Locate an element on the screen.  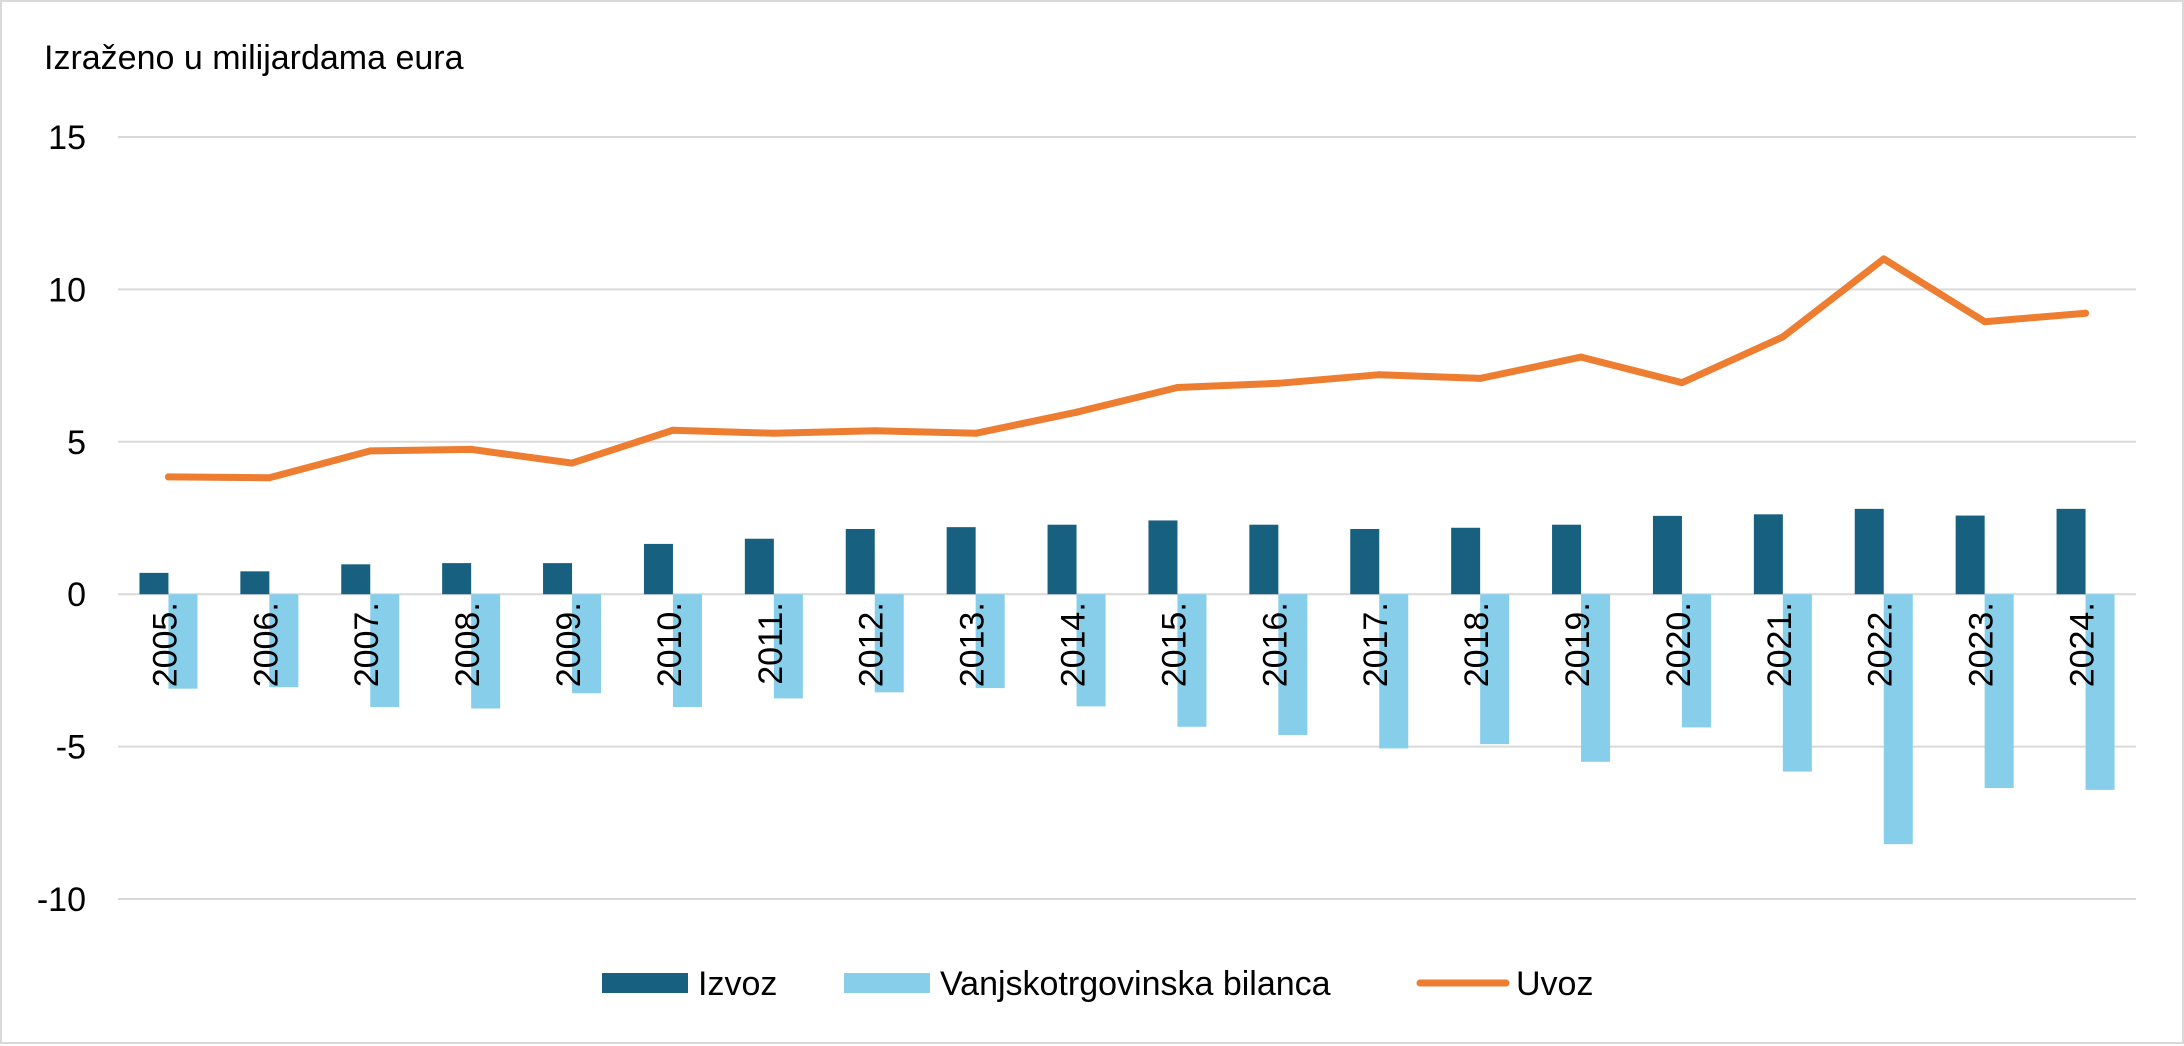
x-tick-label-11: 2016. is located at coordinates (1275, 644).